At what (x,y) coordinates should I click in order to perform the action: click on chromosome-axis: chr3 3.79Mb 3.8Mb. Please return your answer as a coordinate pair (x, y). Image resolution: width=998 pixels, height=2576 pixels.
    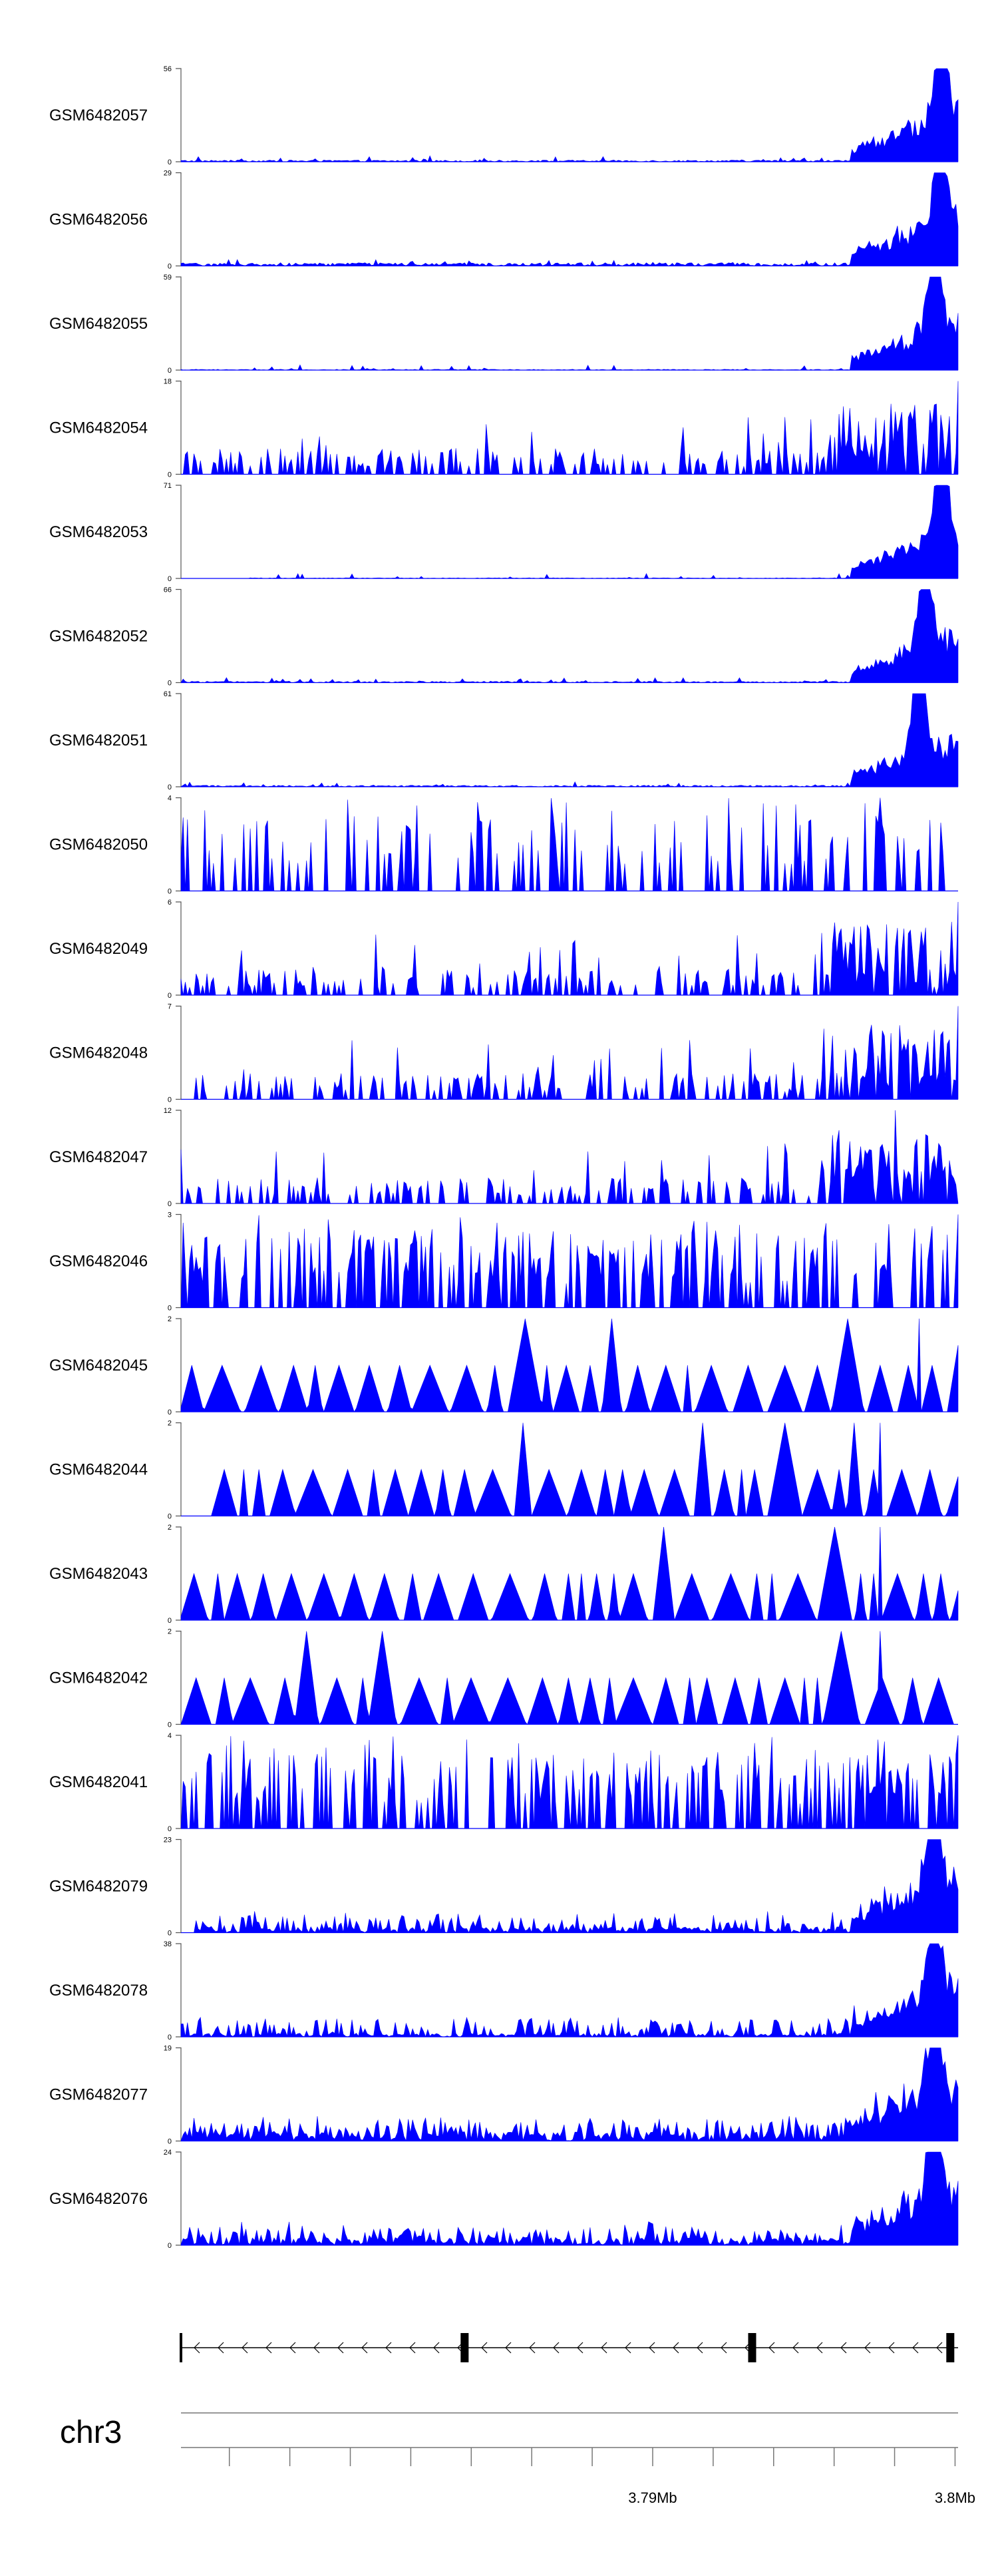
    Looking at the image, I should click on (517, 2459).